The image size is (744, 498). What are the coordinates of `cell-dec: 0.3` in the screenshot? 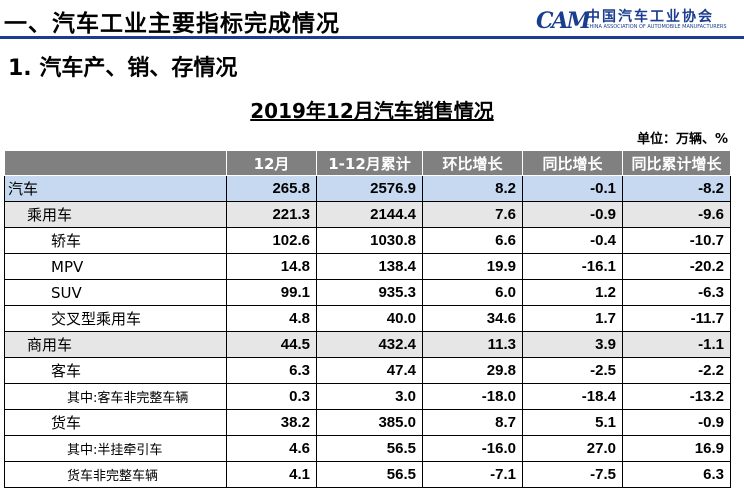 It's located at (271, 396).